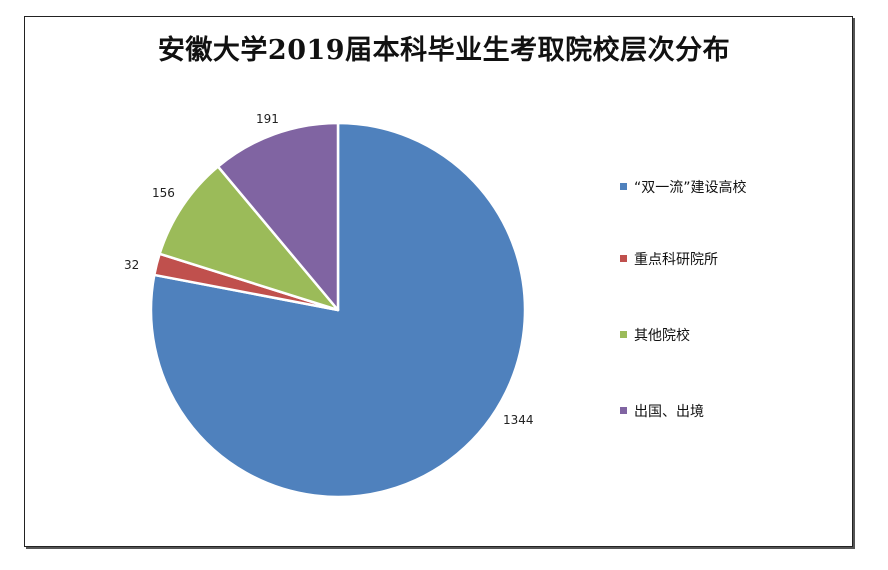 The height and width of the screenshot is (570, 888). What do you see at coordinates (669, 412) in the screenshot?
I see `legend-label: 出国、出境` at bounding box center [669, 412].